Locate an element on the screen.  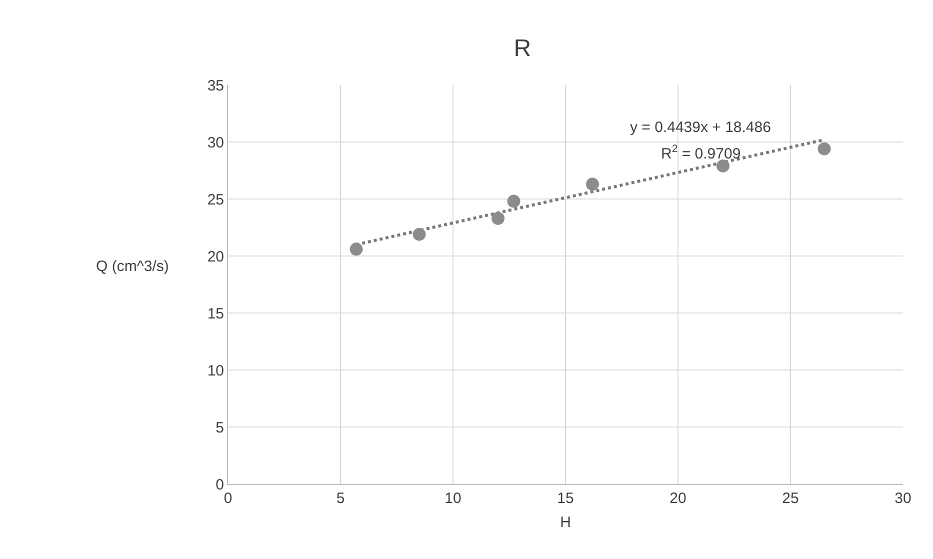
annotation: y = 0.4439x + 18.486 is located at coordinates (700, 127).